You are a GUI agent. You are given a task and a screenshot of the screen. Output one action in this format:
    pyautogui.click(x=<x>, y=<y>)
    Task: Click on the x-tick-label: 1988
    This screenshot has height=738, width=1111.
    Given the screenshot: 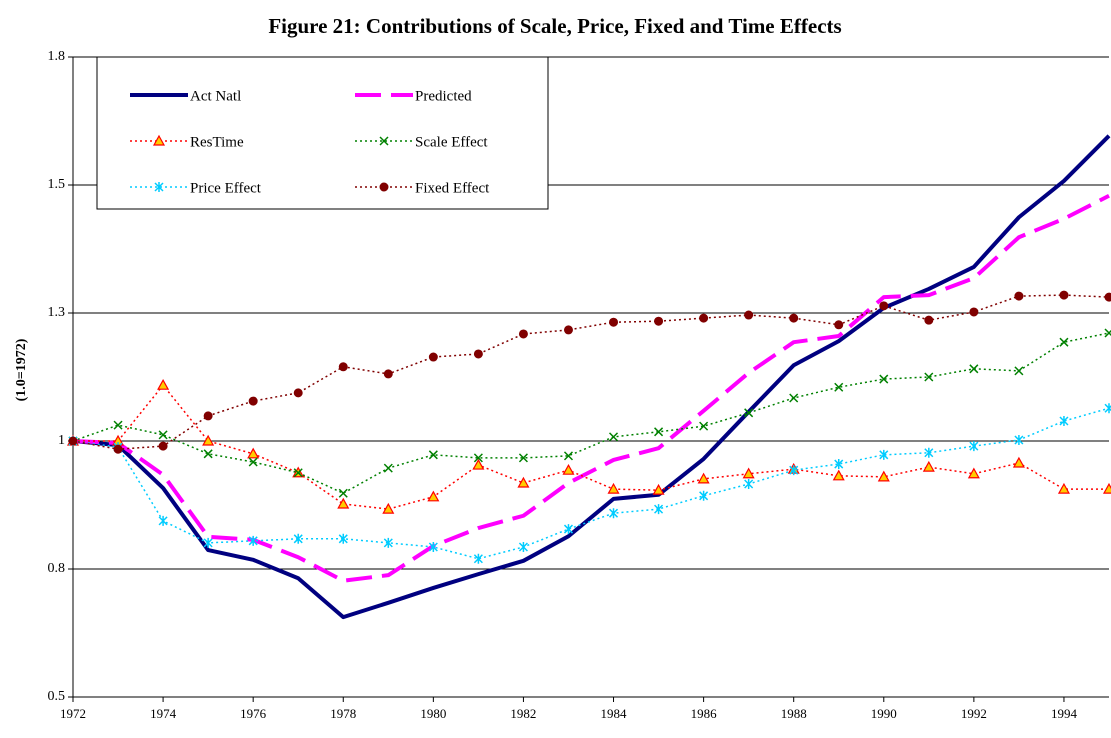 What is the action you would take?
    pyautogui.click(x=794, y=713)
    